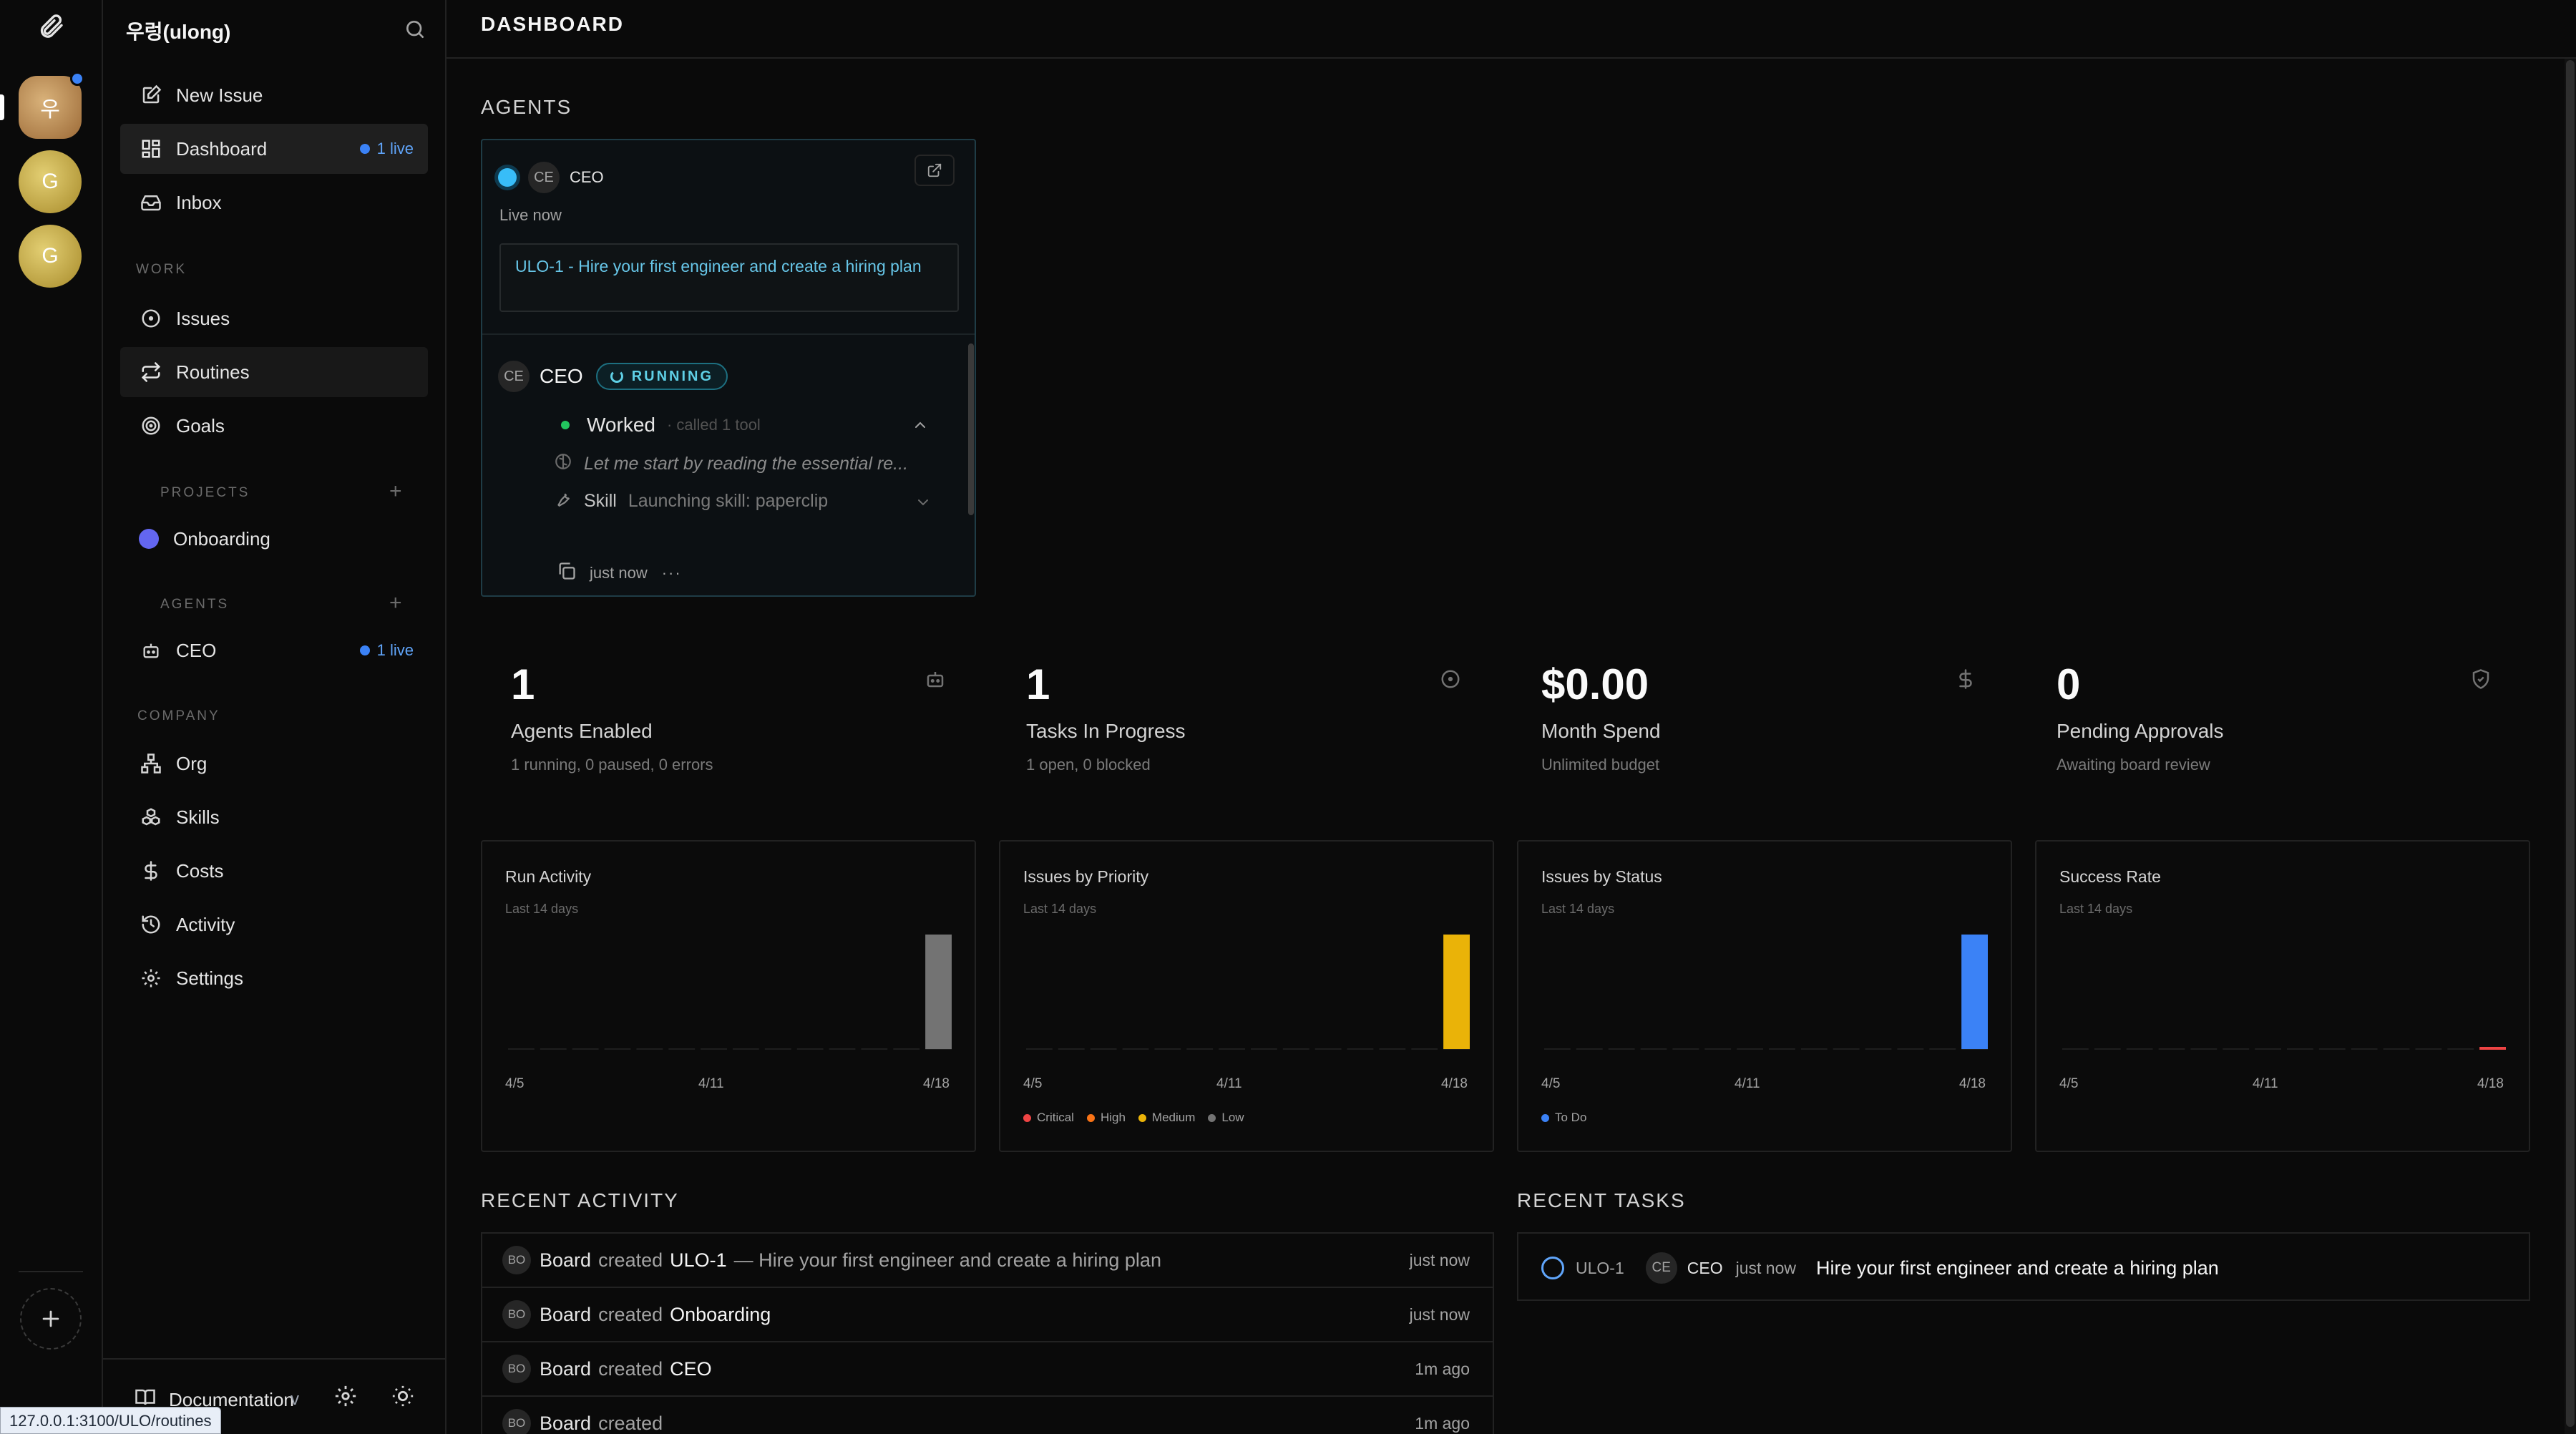 The image size is (2576, 1434). What do you see at coordinates (50, 108) in the screenshot?
I see `company-avatar-ulong: 우` at bounding box center [50, 108].